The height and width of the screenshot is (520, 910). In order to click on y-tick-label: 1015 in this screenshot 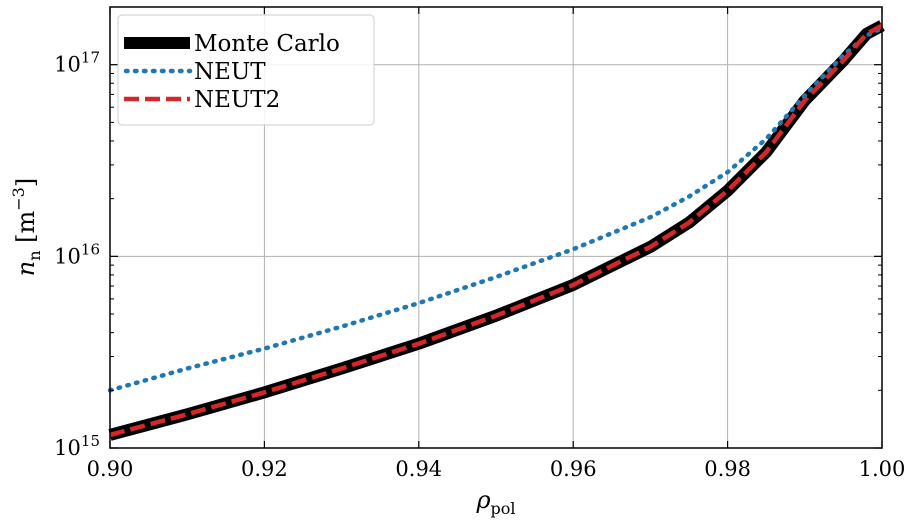, I will do `click(77, 446)`.